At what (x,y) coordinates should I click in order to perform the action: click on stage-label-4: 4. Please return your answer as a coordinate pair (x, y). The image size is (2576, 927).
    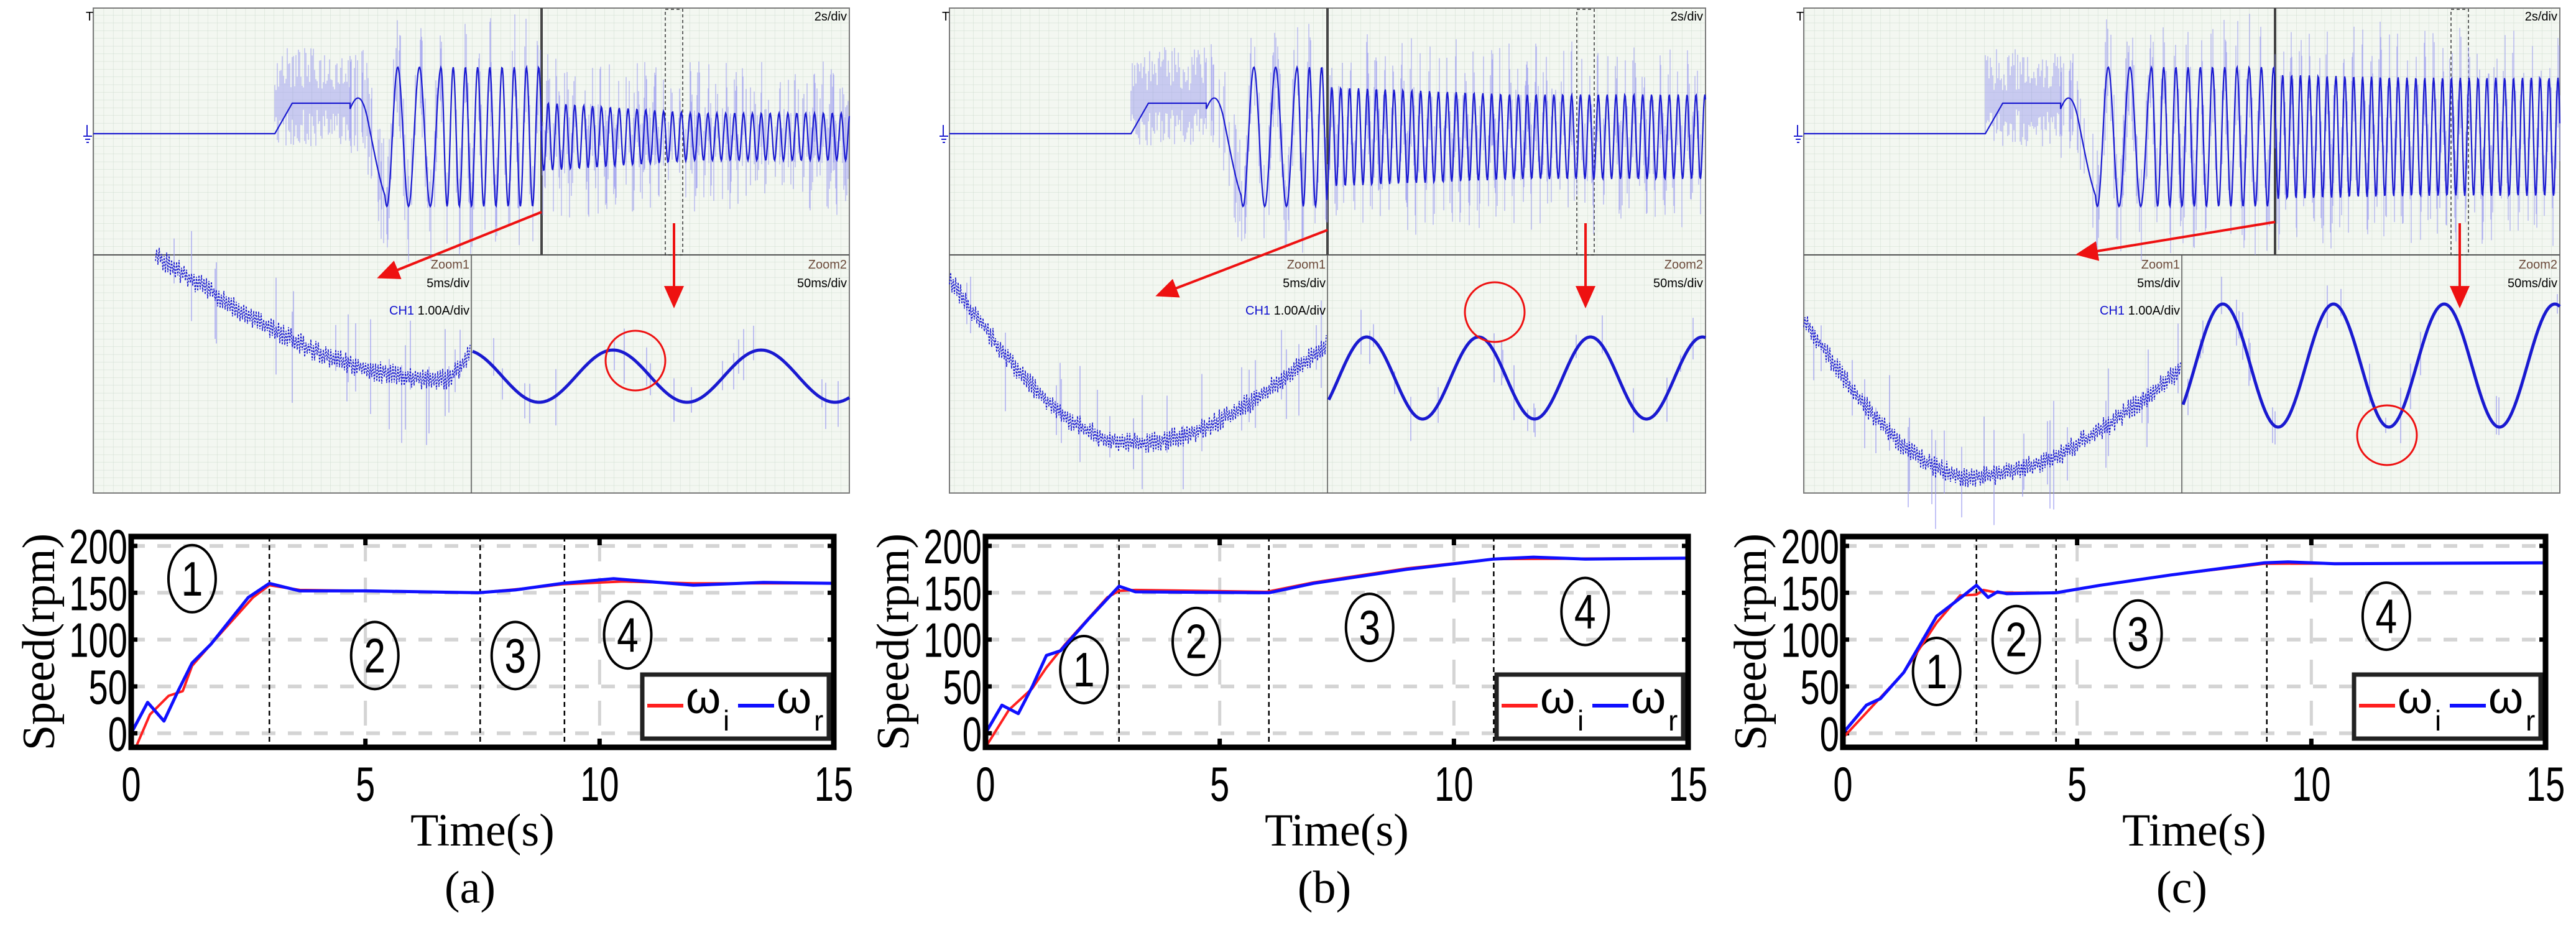
    Looking at the image, I should click on (1585, 611).